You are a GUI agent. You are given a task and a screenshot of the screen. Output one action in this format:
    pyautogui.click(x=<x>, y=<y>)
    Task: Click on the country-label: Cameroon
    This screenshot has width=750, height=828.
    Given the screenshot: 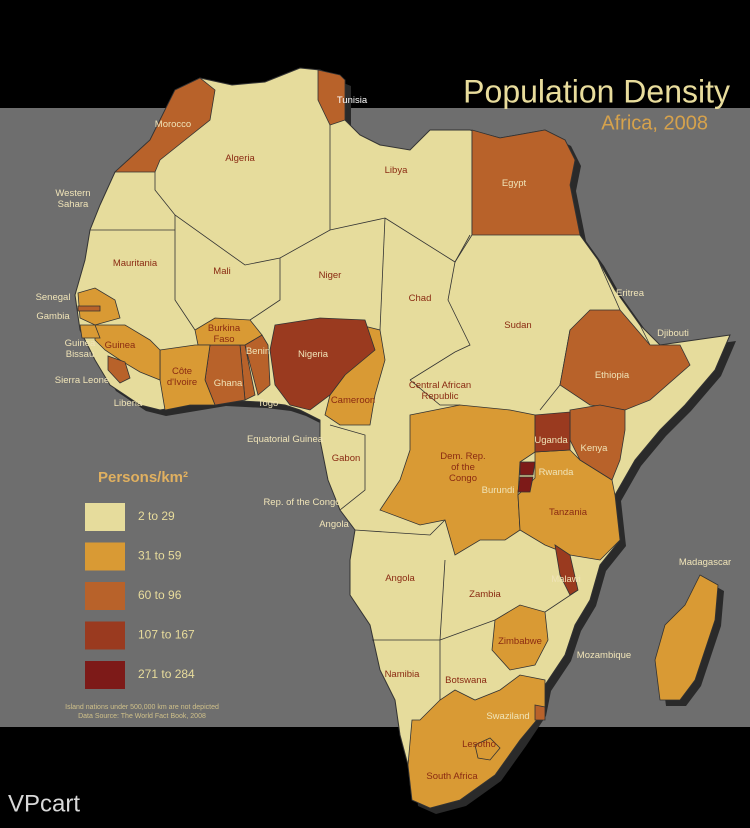 What is the action you would take?
    pyautogui.click(x=353, y=400)
    